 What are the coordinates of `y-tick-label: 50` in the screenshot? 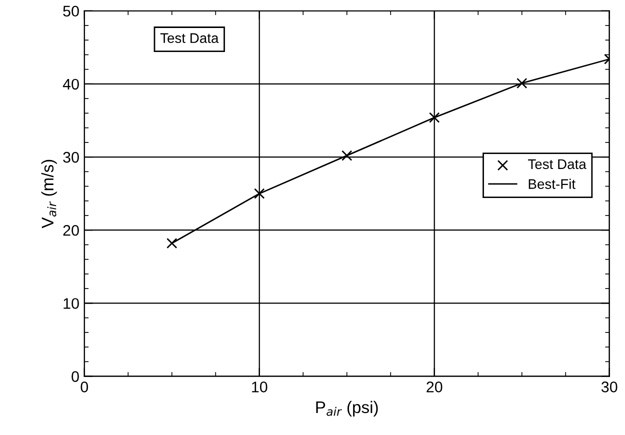 It's located at (71, 11).